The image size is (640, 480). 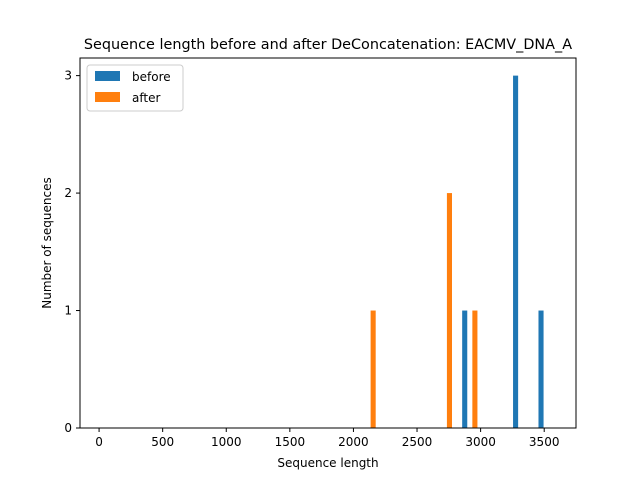 What do you see at coordinates (226, 442) in the screenshot?
I see `x-tick-label: 1000` at bounding box center [226, 442].